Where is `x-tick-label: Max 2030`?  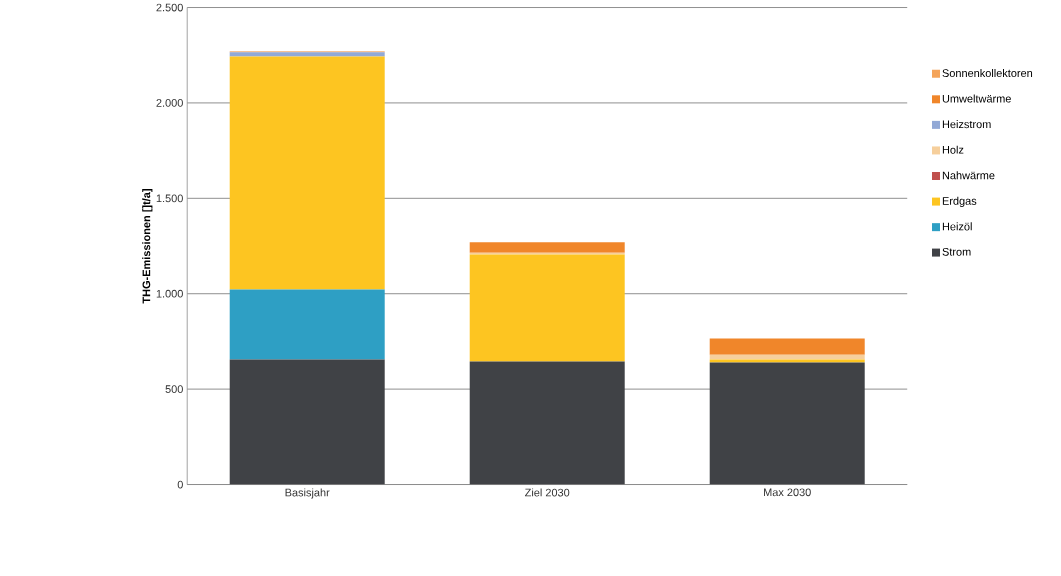
x-tick-label: Max 2030 is located at coordinates (787, 492).